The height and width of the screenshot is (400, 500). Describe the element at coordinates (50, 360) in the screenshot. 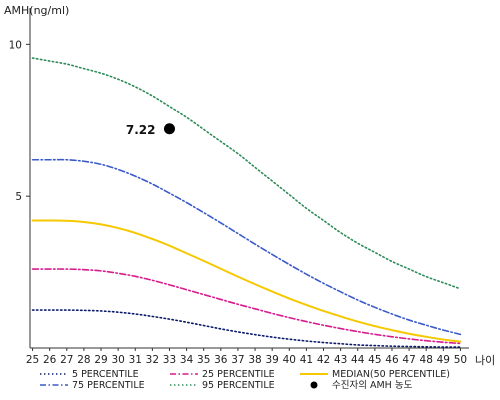

I see `x-tick-label: 26` at that location.